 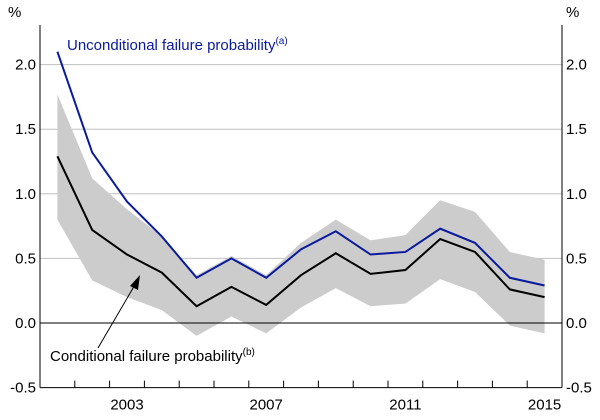 What do you see at coordinates (249, 352) in the screenshot?
I see `legend-conditional-note: (b)` at bounding box center [249, 352].